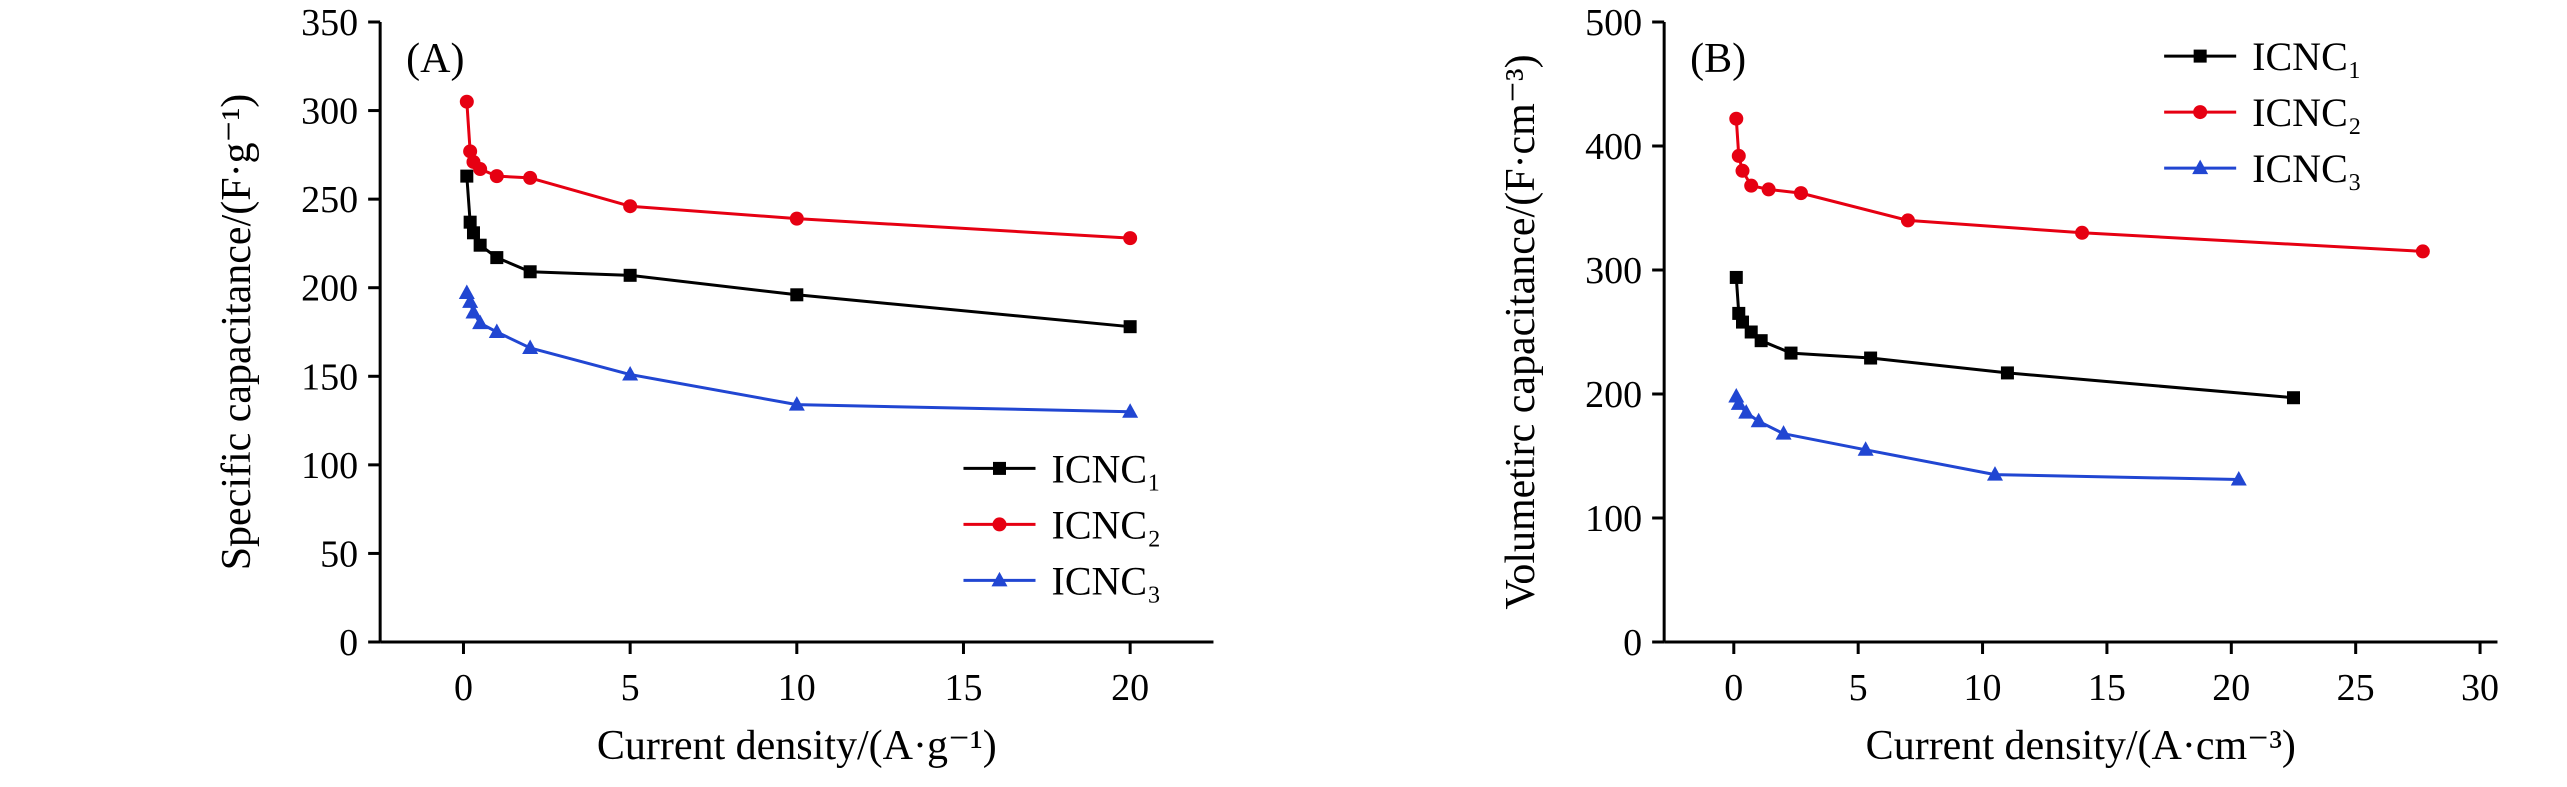  I want to click on y-axis-title: Volumetirc capacitance/(F·cm⁻³), so click(1521, 331).